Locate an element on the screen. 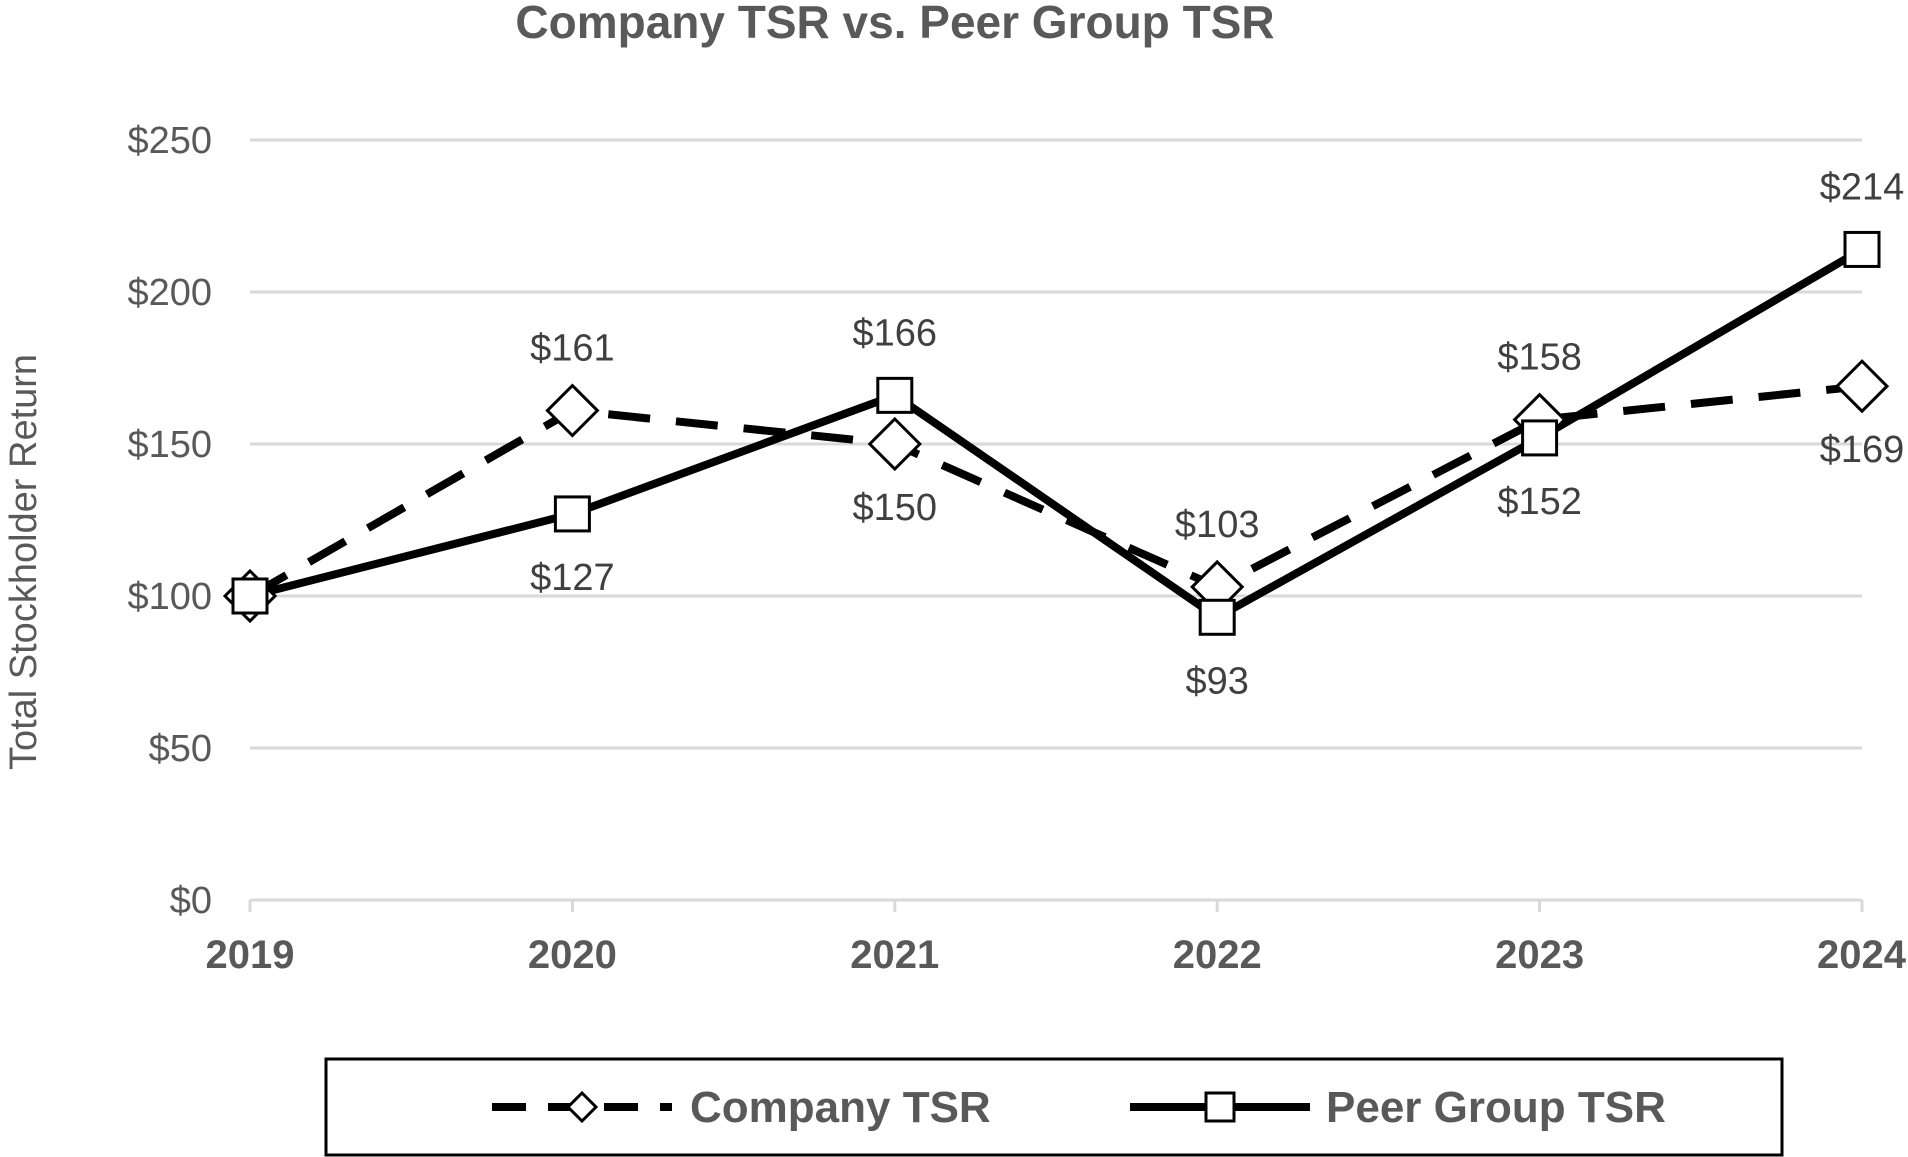  y-tick-label: $150 is located at coordinates (169, 445).